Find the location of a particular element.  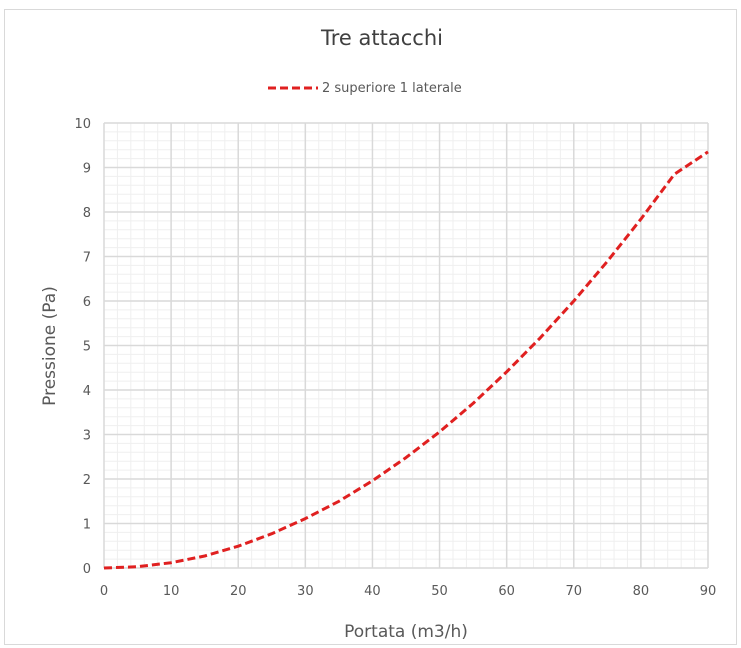

x-tick-label: 30 is located at coordinates (305, 591).